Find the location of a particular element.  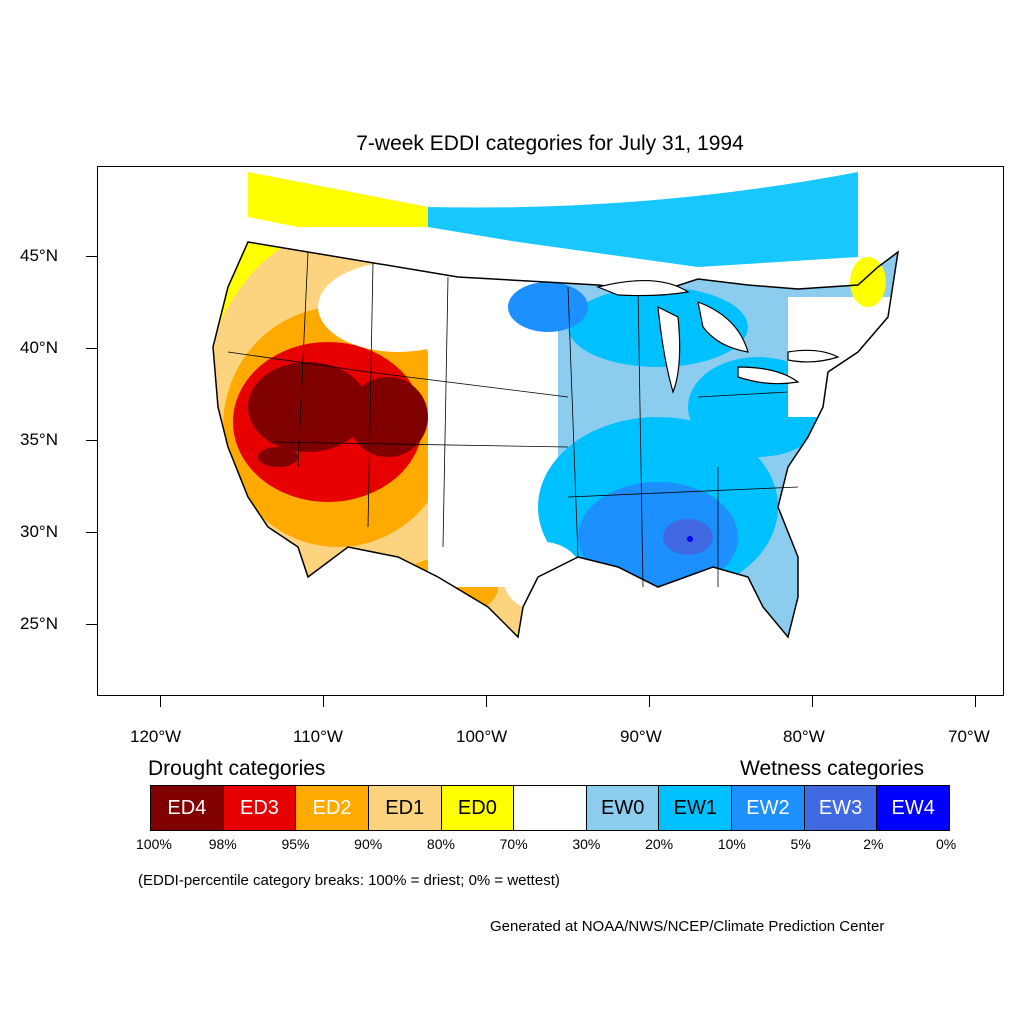

lon-label: 70°W is located at coordinates (969, 736).